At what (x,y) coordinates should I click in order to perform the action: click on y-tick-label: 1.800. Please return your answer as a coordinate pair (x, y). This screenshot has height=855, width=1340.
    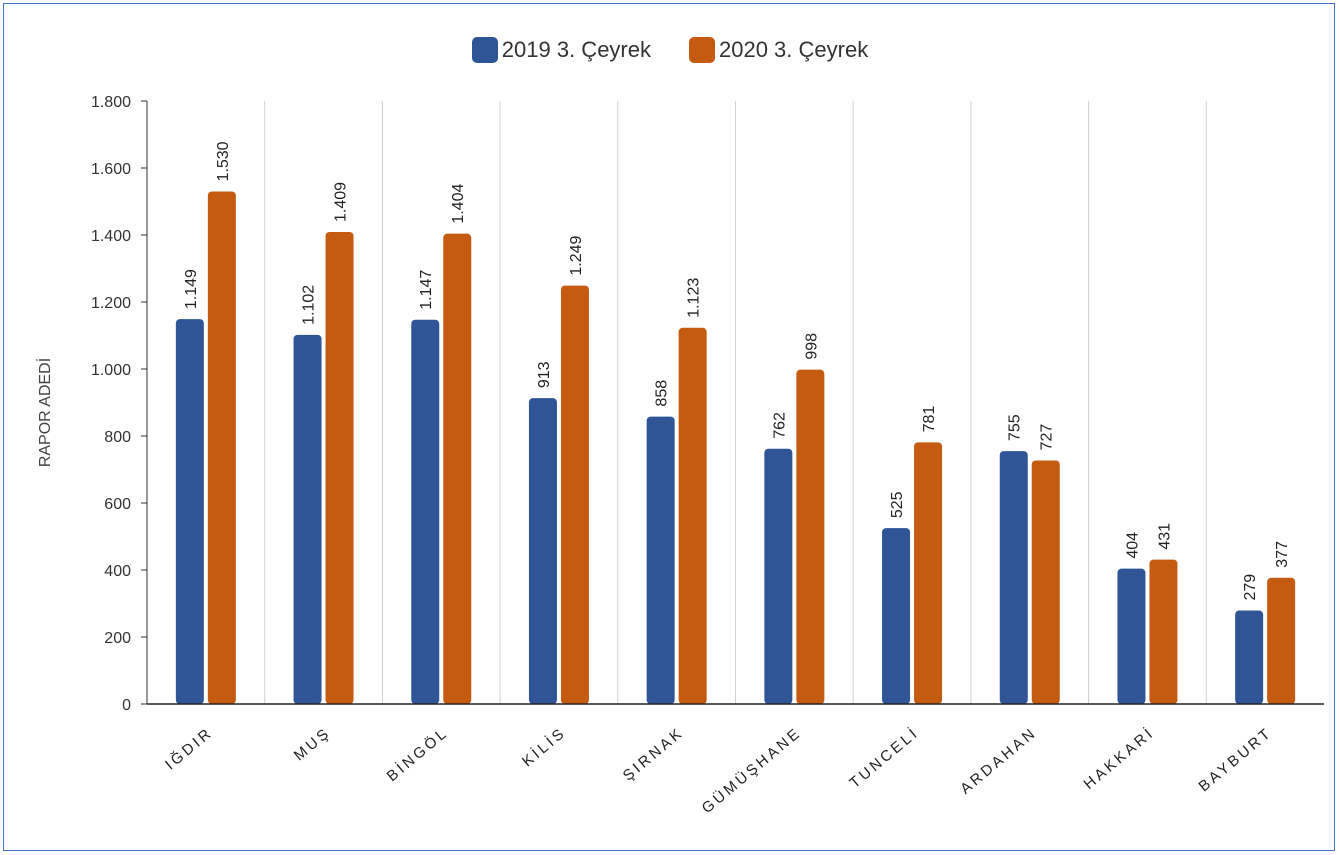
    Looking at the image, I should click on (111, 102).